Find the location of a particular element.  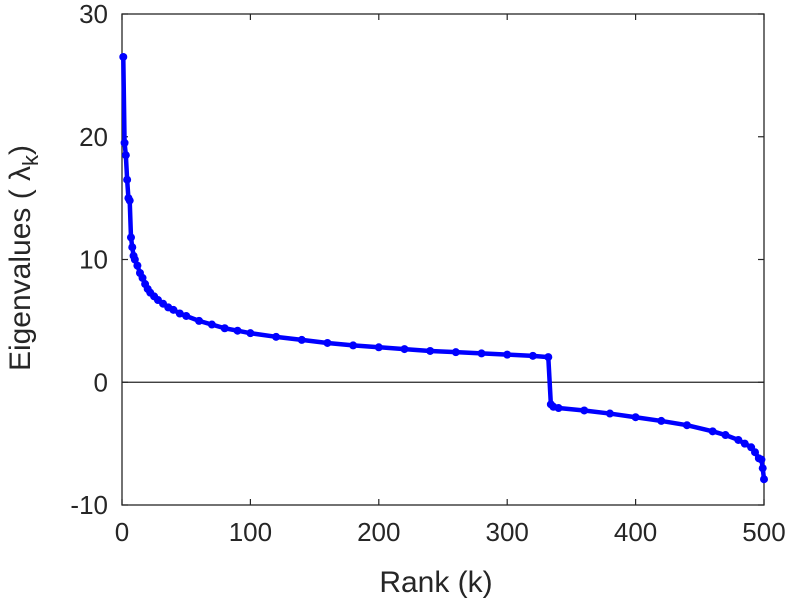

y-tick-labels: -10 0 10 20 30 is located at coordinates (89, 260).